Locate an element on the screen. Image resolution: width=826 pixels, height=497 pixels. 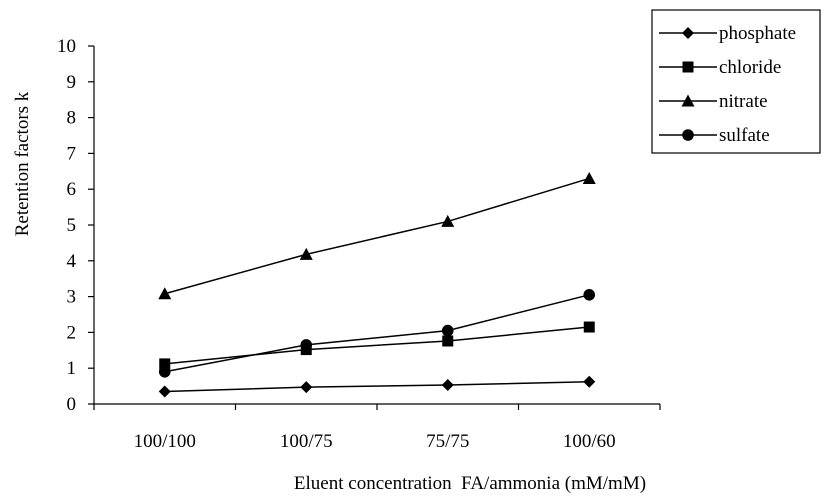
legend-item-nitrate: nitrate is located at coordinates (713, 101).